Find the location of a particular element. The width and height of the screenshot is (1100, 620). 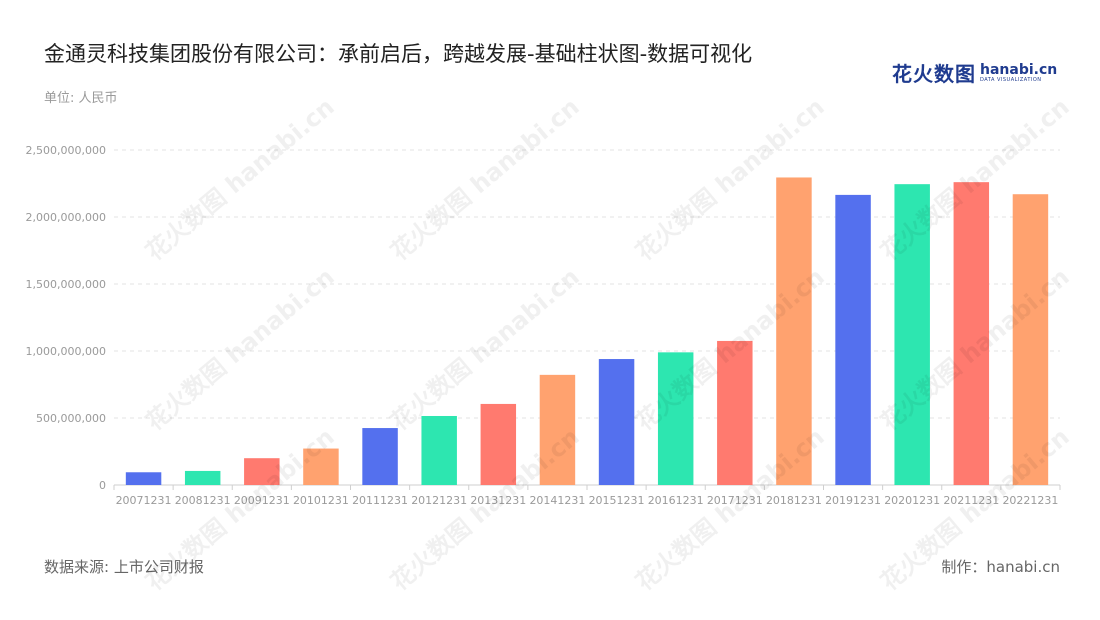

data-source: 数据来源: 上市公司财报 is located at coordinates (124, 567).